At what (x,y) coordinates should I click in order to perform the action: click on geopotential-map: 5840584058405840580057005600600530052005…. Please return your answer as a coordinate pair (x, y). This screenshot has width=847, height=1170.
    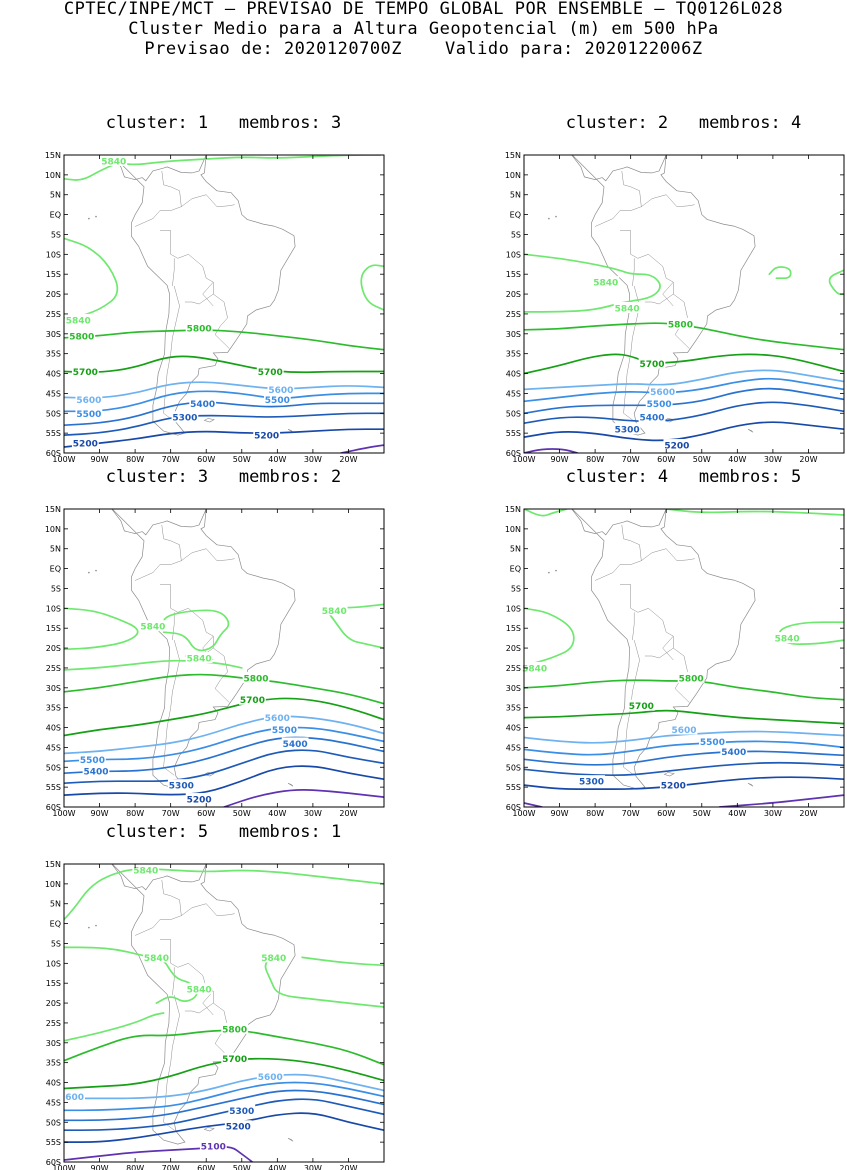
    Looking at the image, I should click on (215, 1015).